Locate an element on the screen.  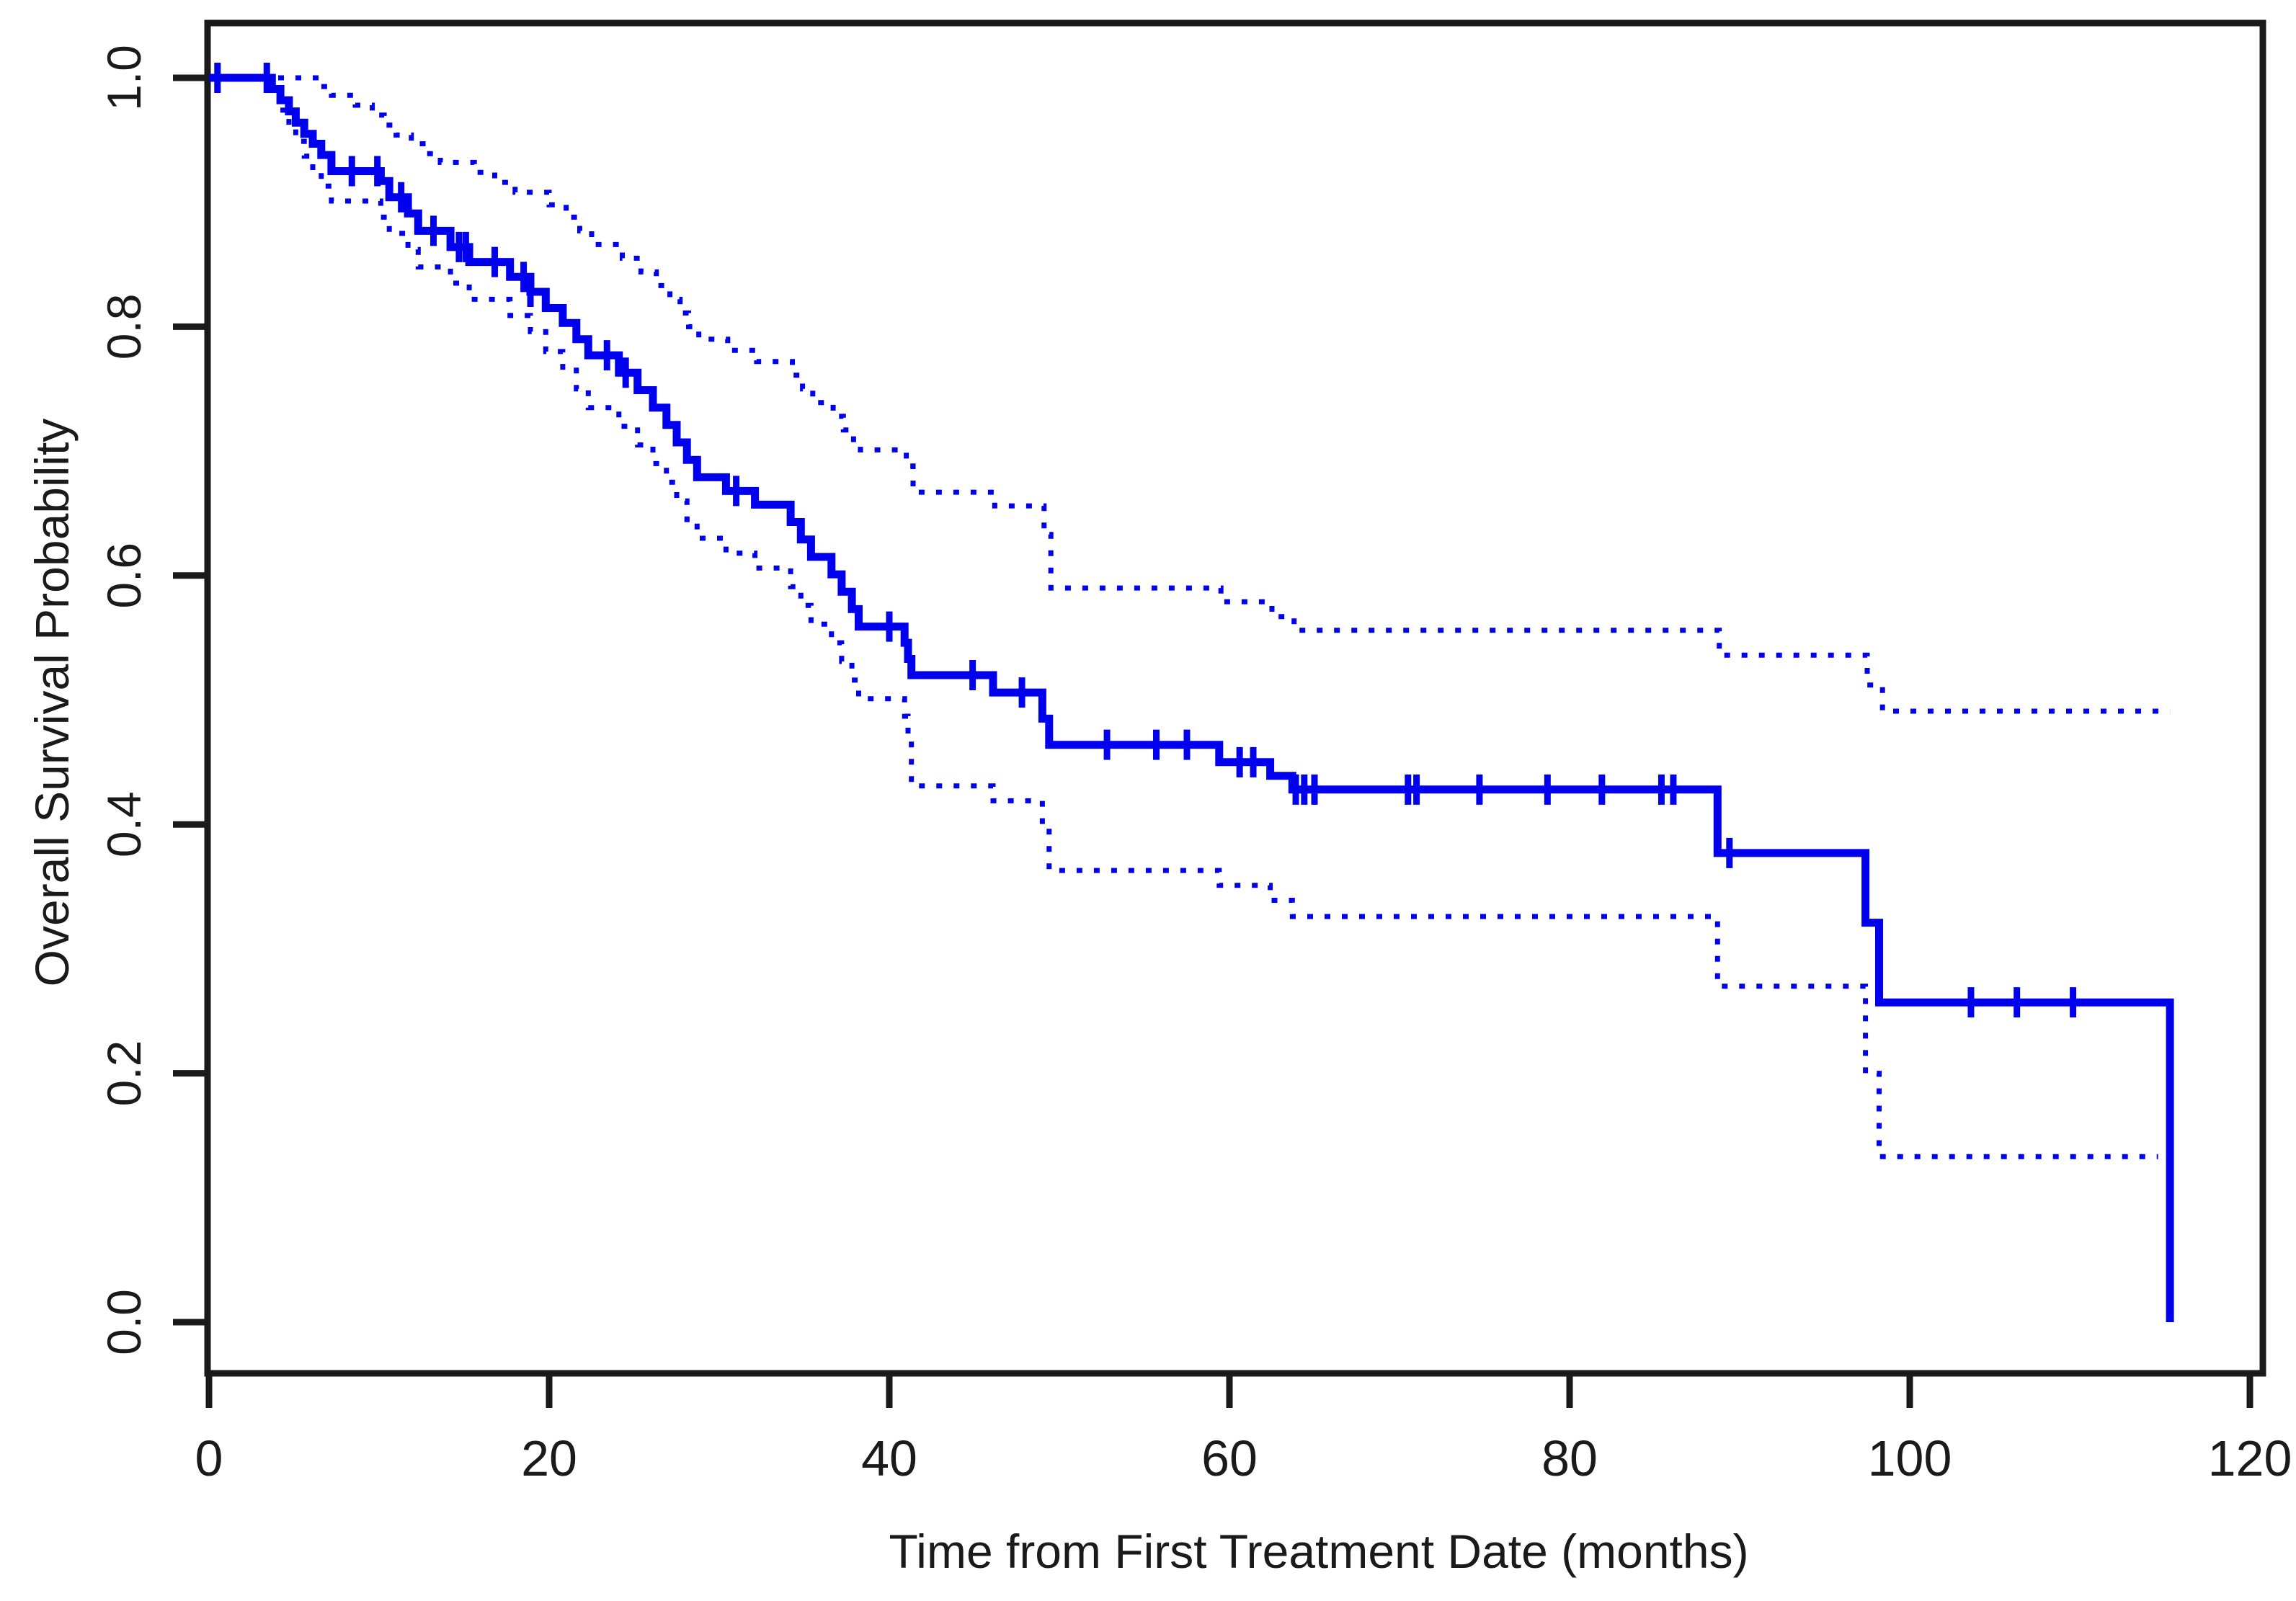
y-tick-label: 0.6 is located at coordinates (124, 576).